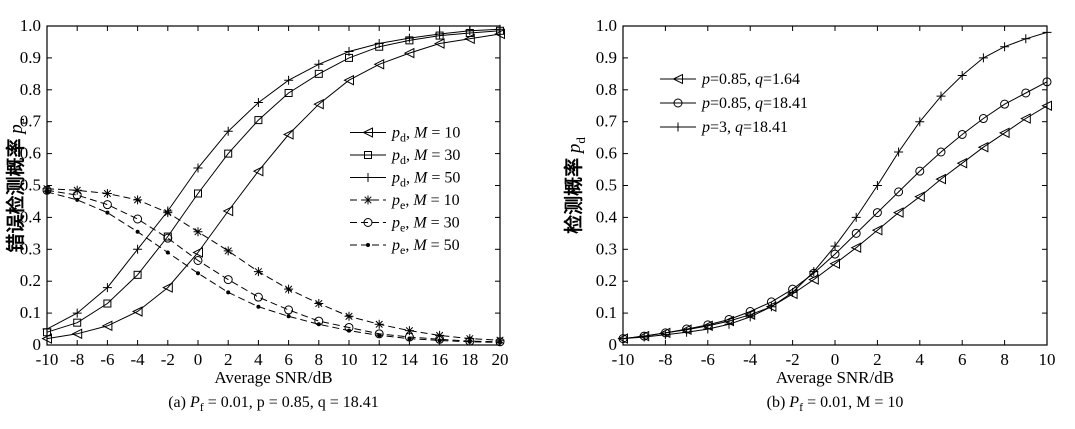 Image resolution: width=1075 pixels, height=429 pixels. What do you see at coordinates (750, 79) in the screenshot?
I see `legend-label: p=0.85, q=1.64` at bounding box center [750, 79].